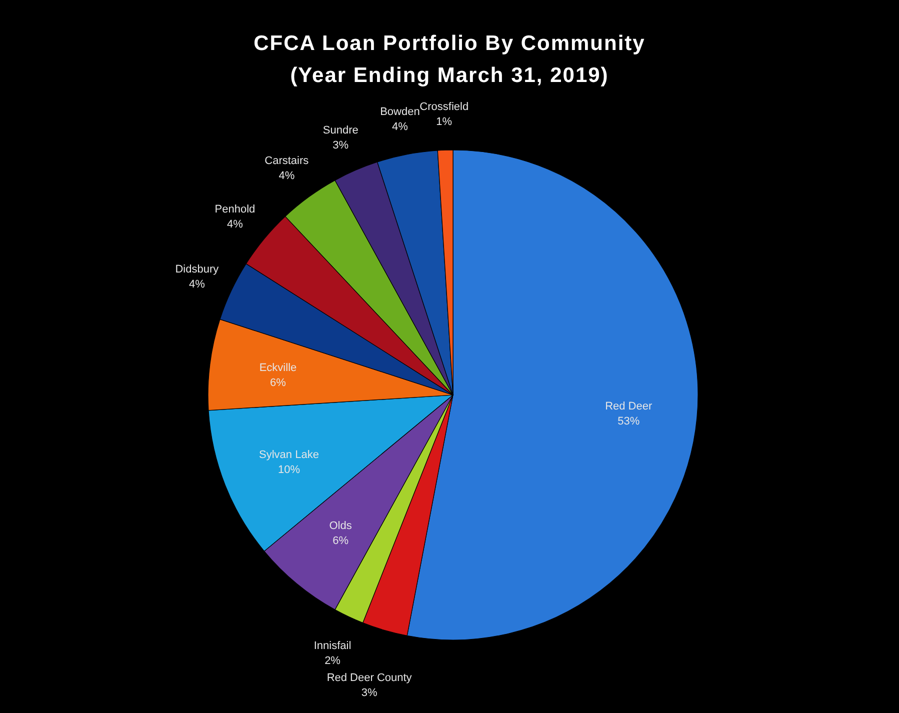 The width and height of the screenshot is (899, 713). Describe the element at coordinates (333, 646) in the screenshot. I see `slice-label: Innisfail` at that location.